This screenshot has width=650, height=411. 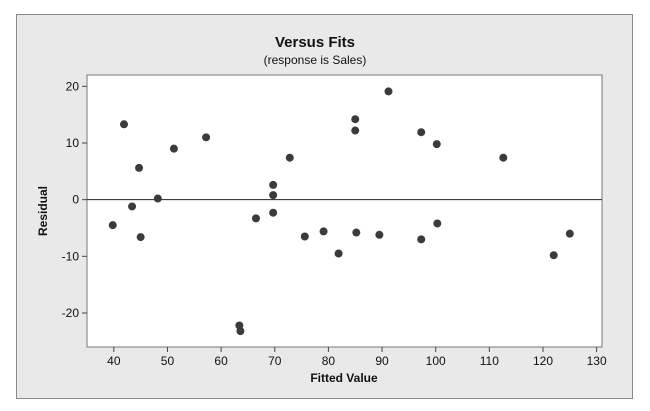 What do you see at coordinates (597, 361) in the screenshot?
I see `x-tick-label: 130` at bounding box center [597, 361].